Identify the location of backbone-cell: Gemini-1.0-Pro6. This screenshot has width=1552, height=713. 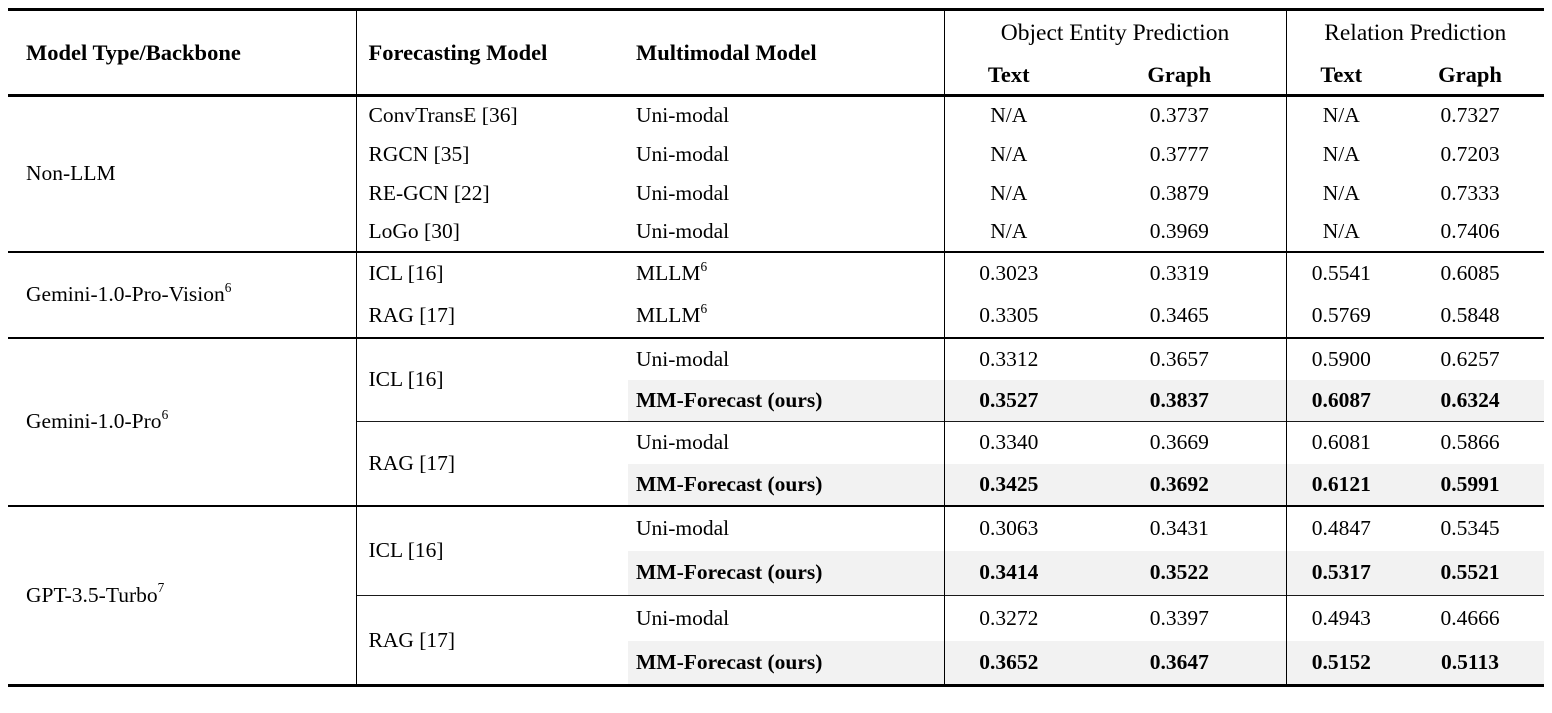
(182, 421).